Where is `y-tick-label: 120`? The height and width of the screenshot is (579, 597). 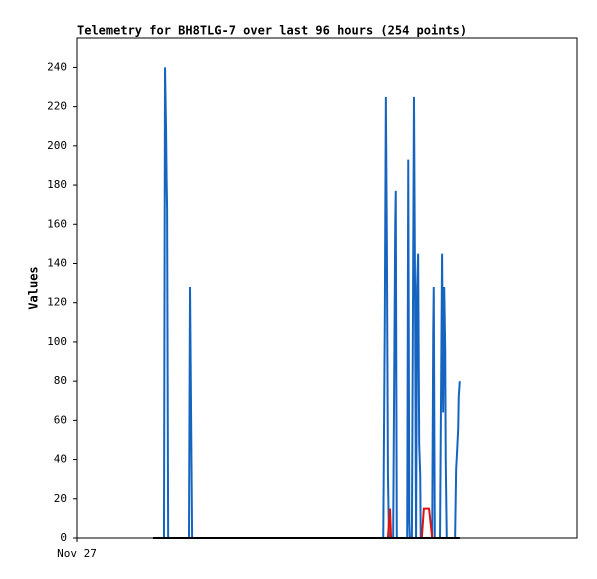 y-tick-label: 120 is located at coordinates (57, 302).